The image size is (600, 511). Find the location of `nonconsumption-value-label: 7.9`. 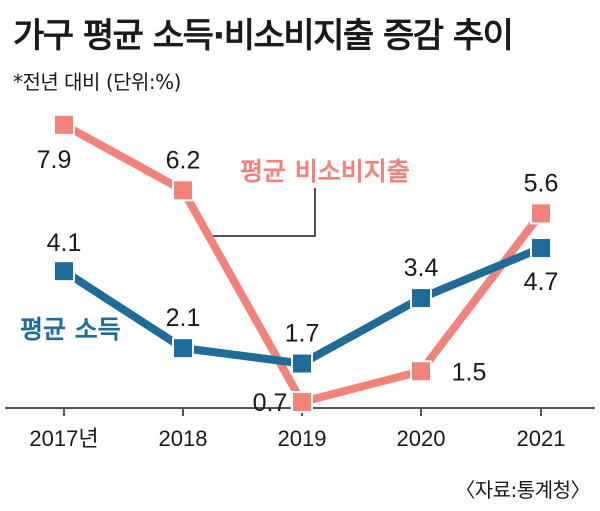

nonconsumption-value-label: 7.9 is located at coordinates (54, 160).